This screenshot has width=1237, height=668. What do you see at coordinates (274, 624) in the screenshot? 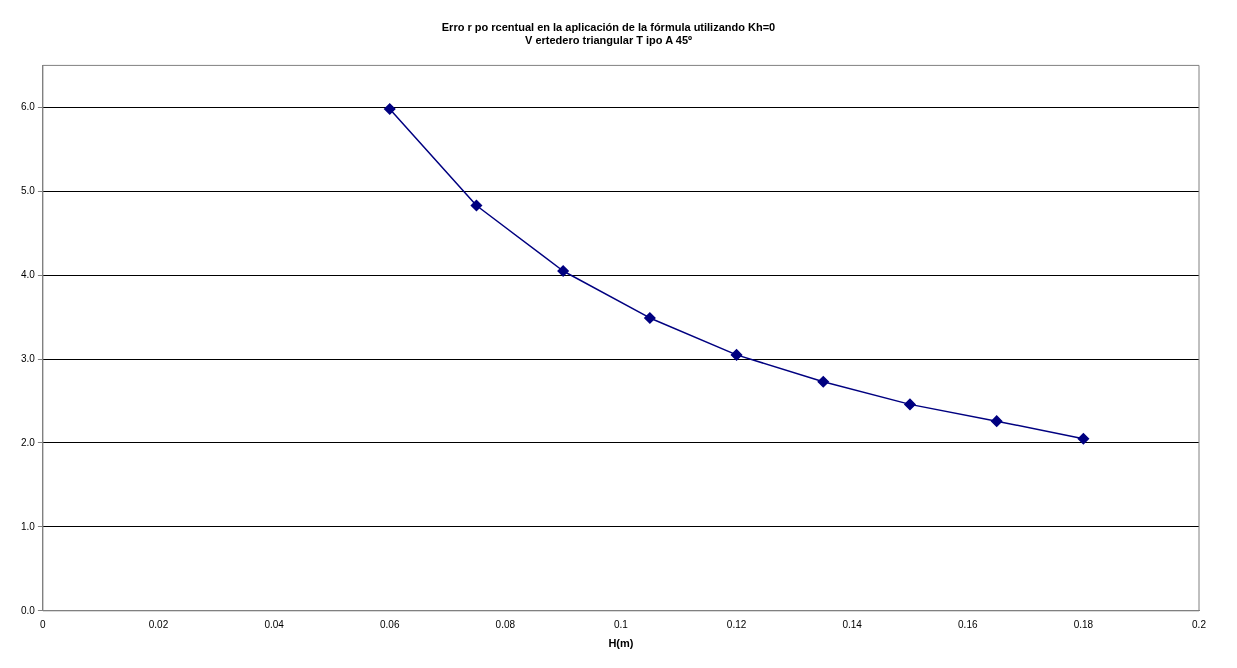
I see `x-tick-label: 0.04` at bounding box center [274, 624].